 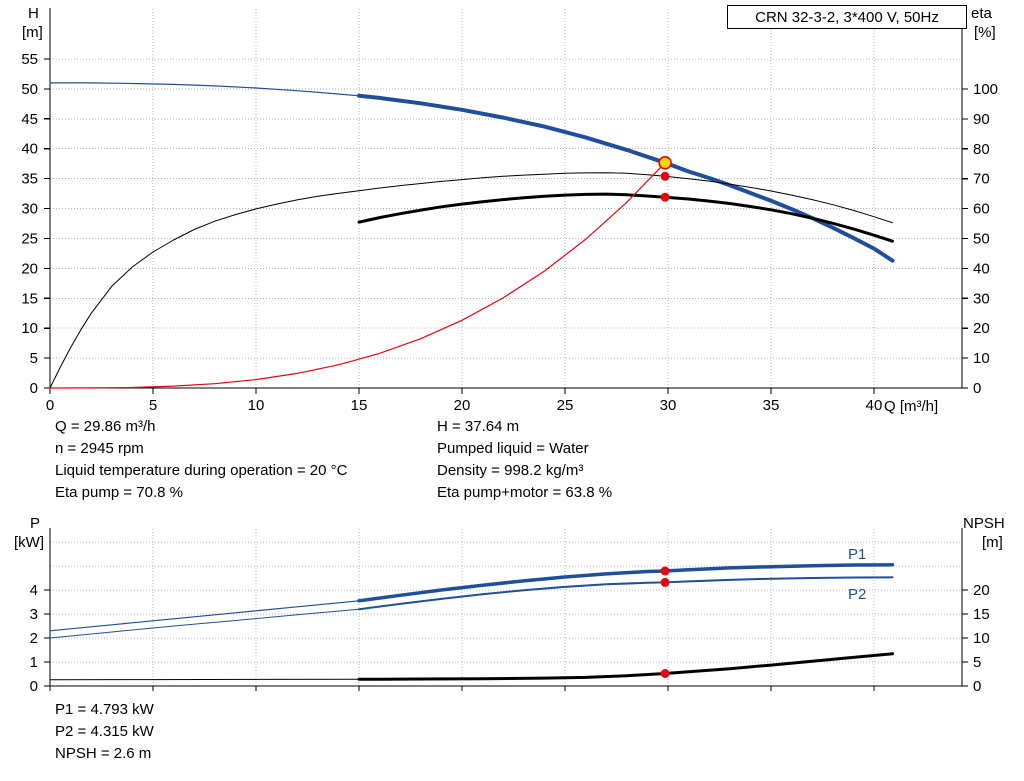 I want to click on eta-pump-point-marker, so click(x=665, y=176).